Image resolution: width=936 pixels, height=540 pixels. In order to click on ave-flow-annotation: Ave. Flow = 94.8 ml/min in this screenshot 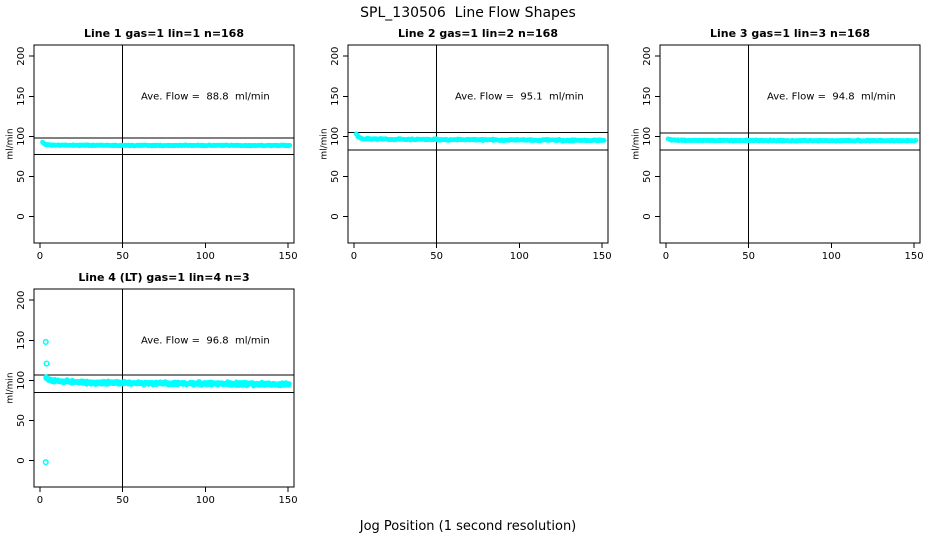, I will do `click(831, 96)`.